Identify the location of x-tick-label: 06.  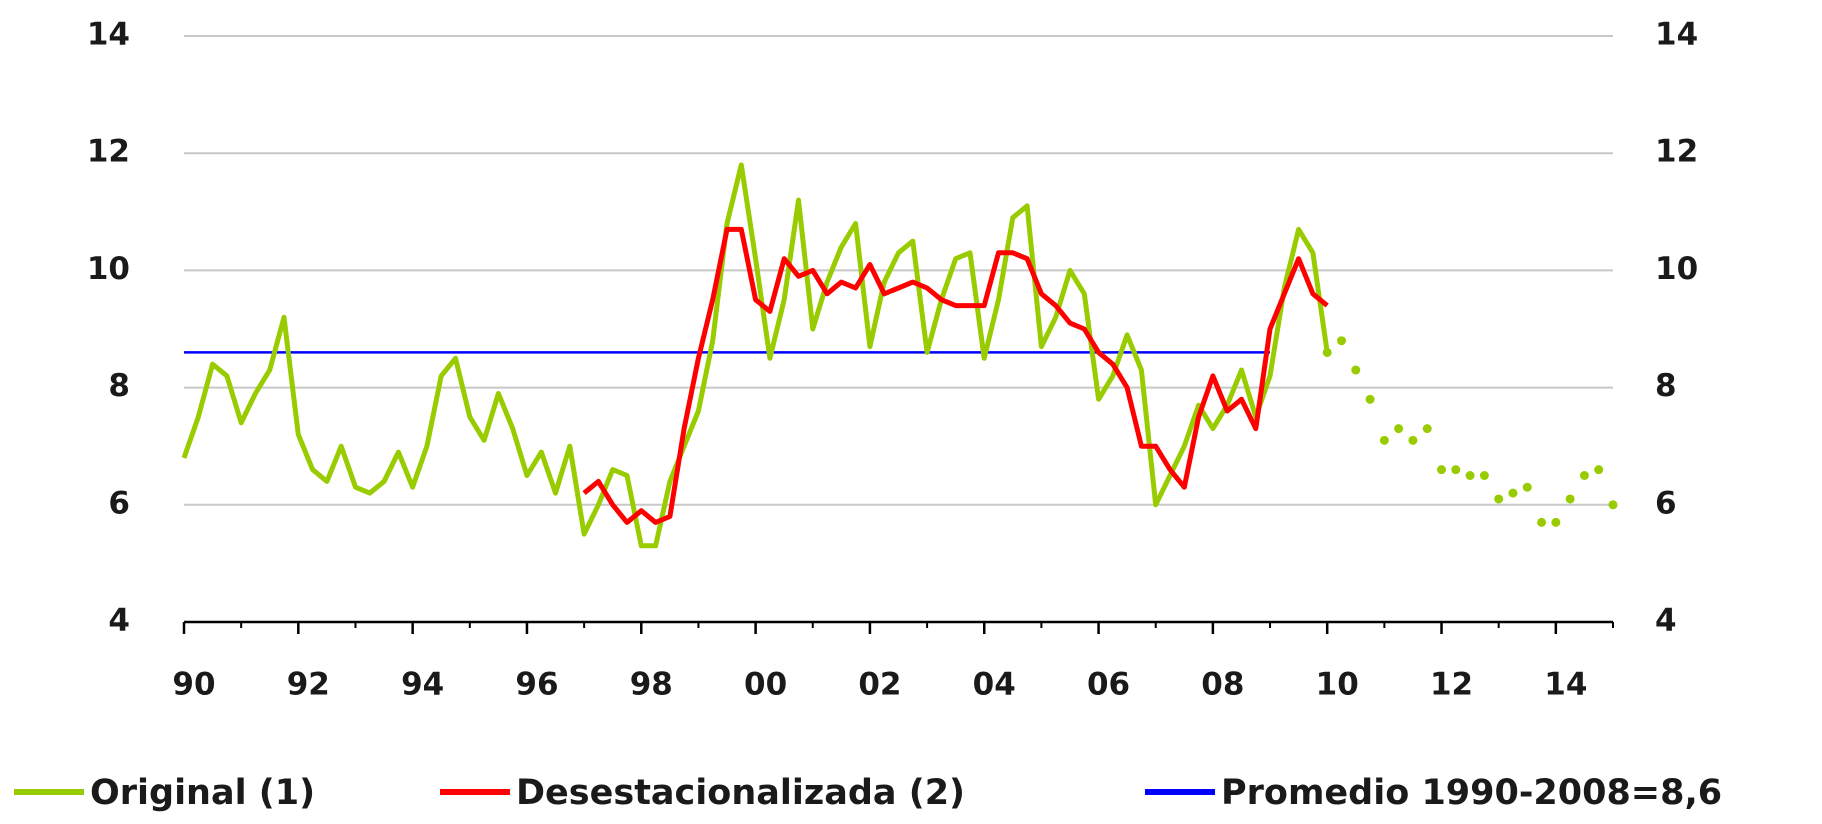
(1108, 685).